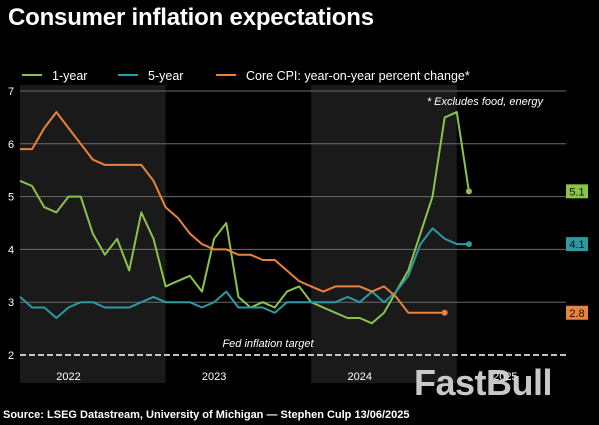  I want to click on y-tick-label-7: 7, so click(11, 92).